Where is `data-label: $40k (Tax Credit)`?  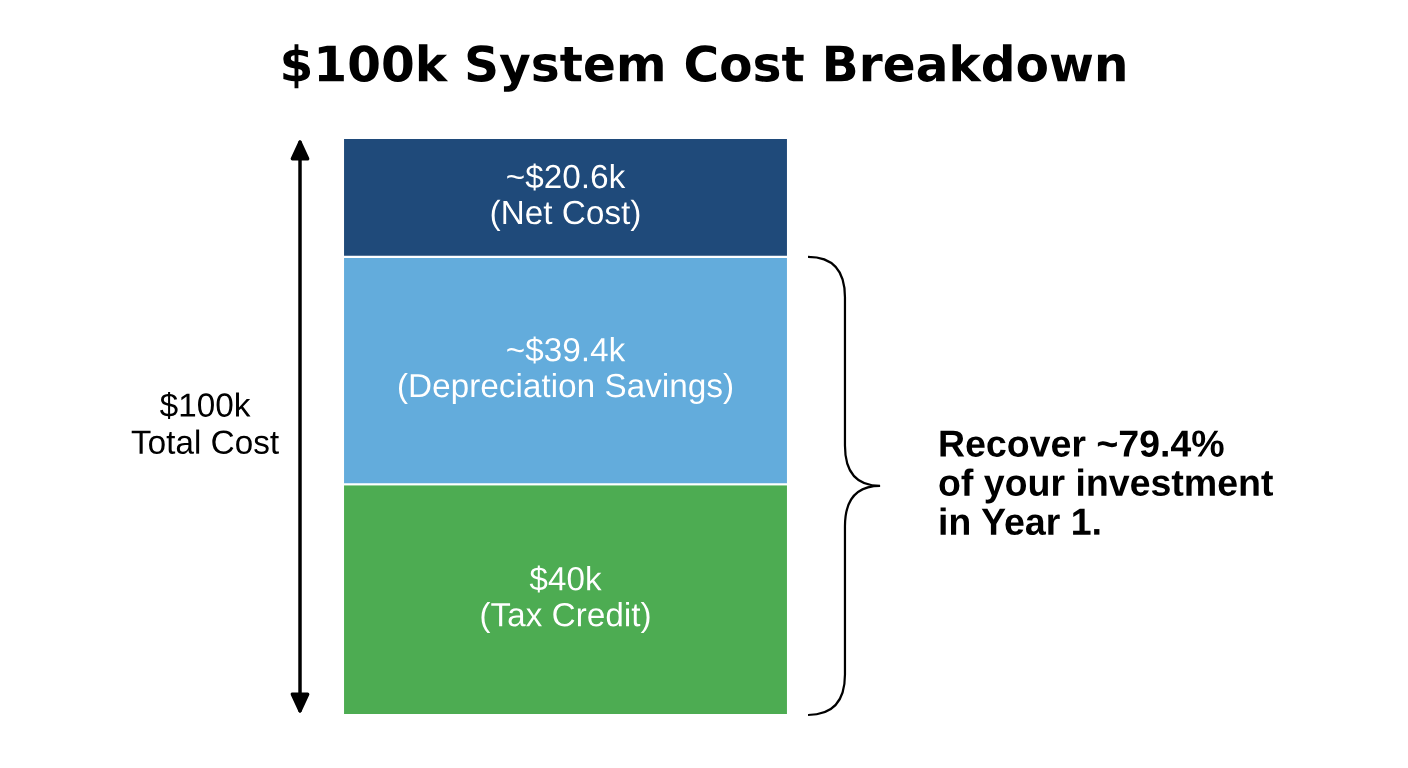 data-label: $40k (Tax Credit) is located at coordinates (565, 599).